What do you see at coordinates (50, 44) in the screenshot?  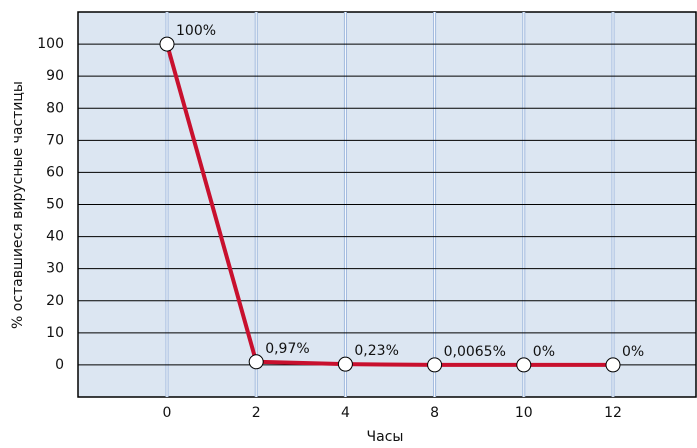 I see `y-tick-label: 100` at bounding box center [50, 44].